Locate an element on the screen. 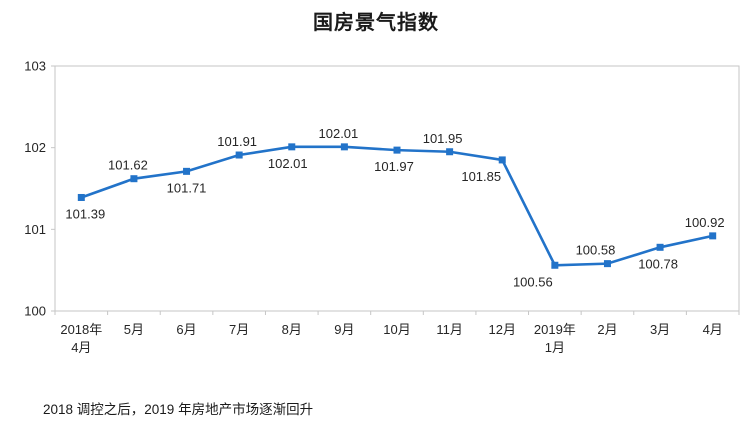 The image size is (752, 422). chart-title: 国房景气指数 is located at coordinates (376, 23).